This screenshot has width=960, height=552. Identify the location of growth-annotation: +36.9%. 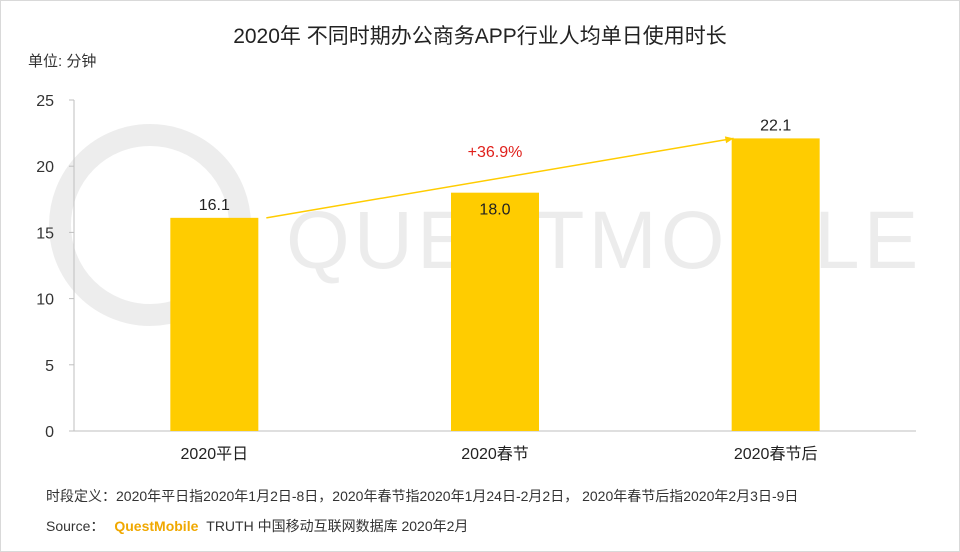
(495, 152).